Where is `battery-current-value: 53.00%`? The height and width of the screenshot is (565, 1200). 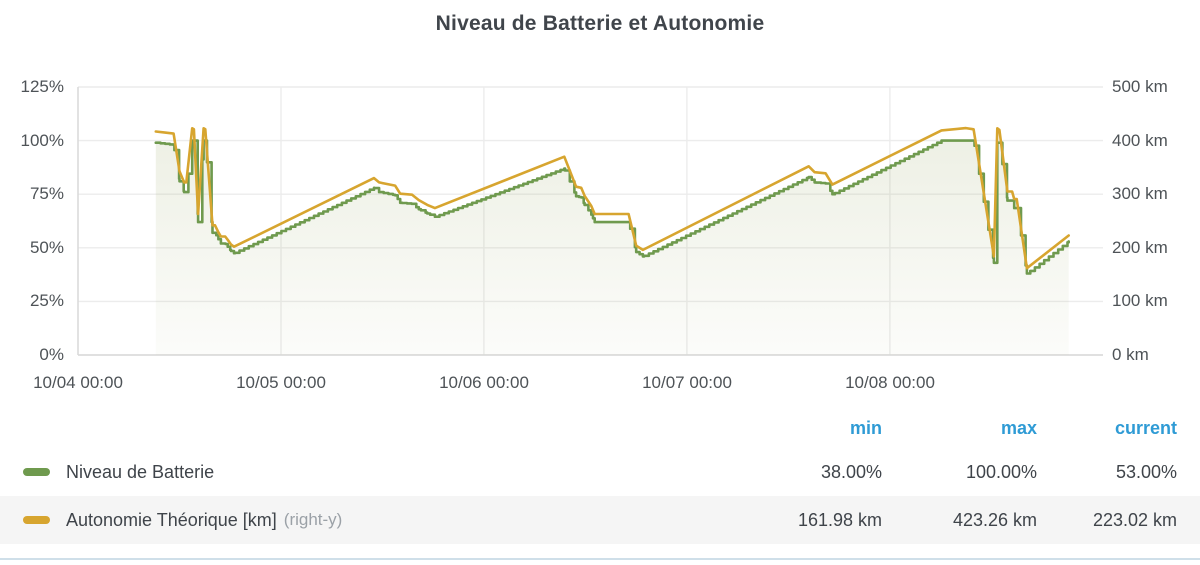 battery-current-value: 53.00% is located at coordinates (1146, 471).